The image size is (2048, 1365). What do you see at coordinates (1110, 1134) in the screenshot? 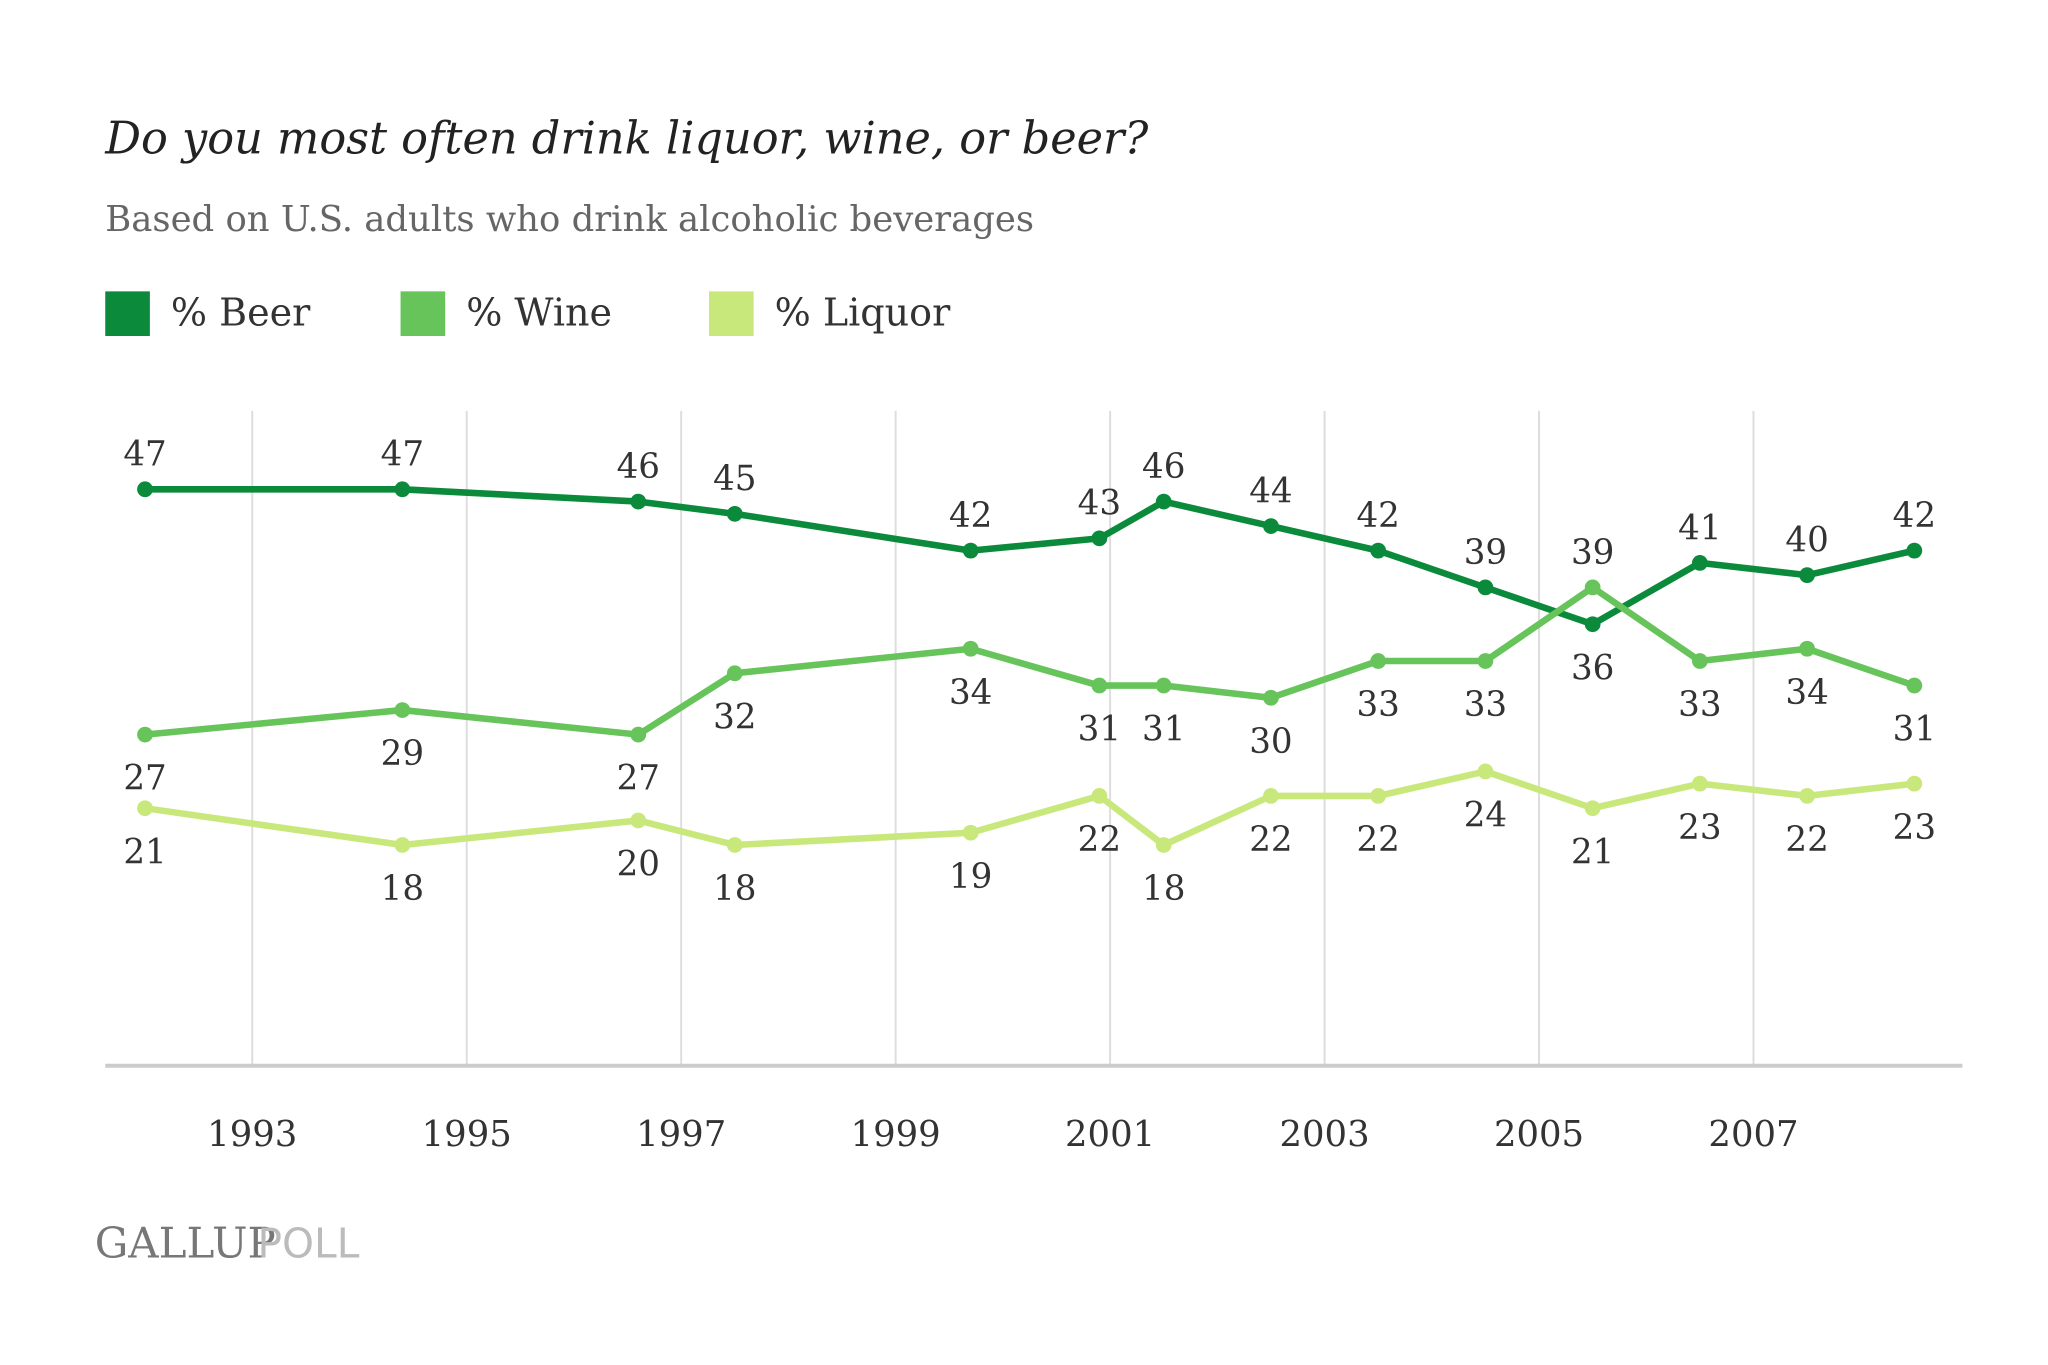
I see `x-tick-label: 2001` at bounding box center [1110, 1134].